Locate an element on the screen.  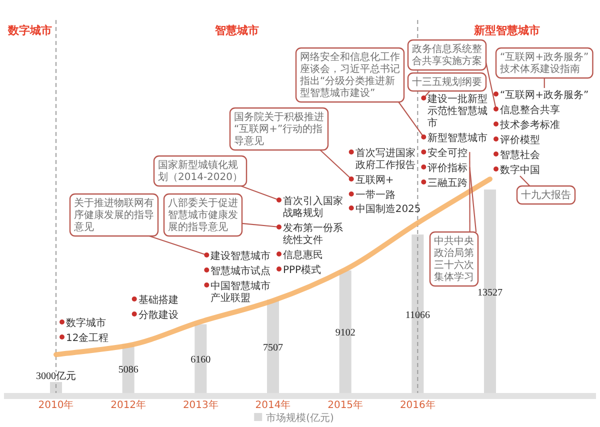
data-label: 7507 is located at coordinates (273, 348).